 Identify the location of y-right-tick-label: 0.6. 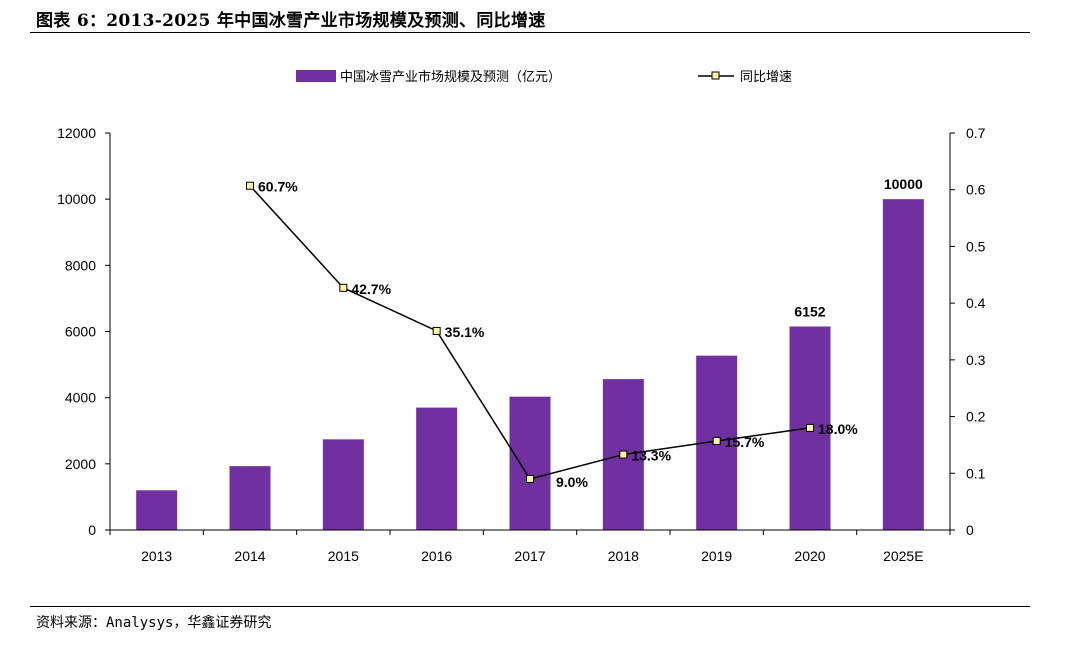
(976, 190).